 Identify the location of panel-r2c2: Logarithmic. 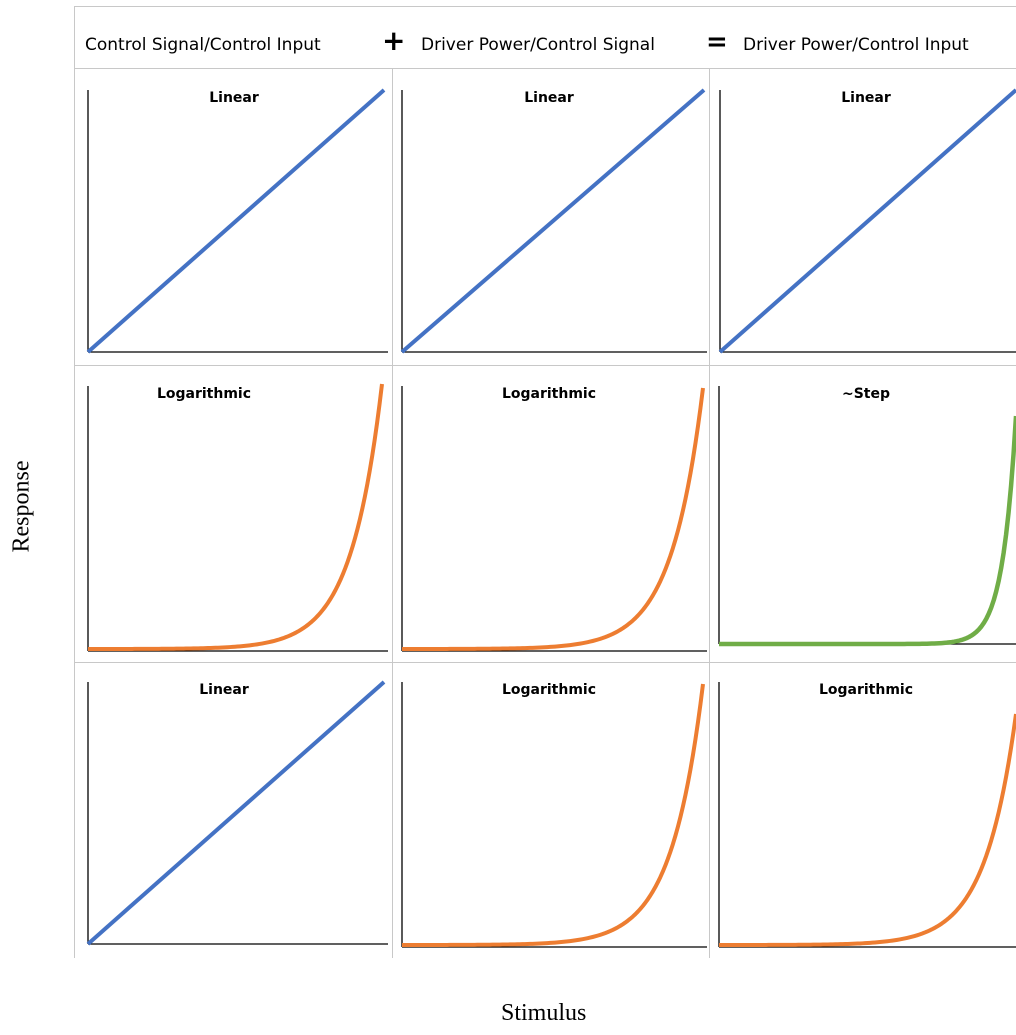
(554, 519).